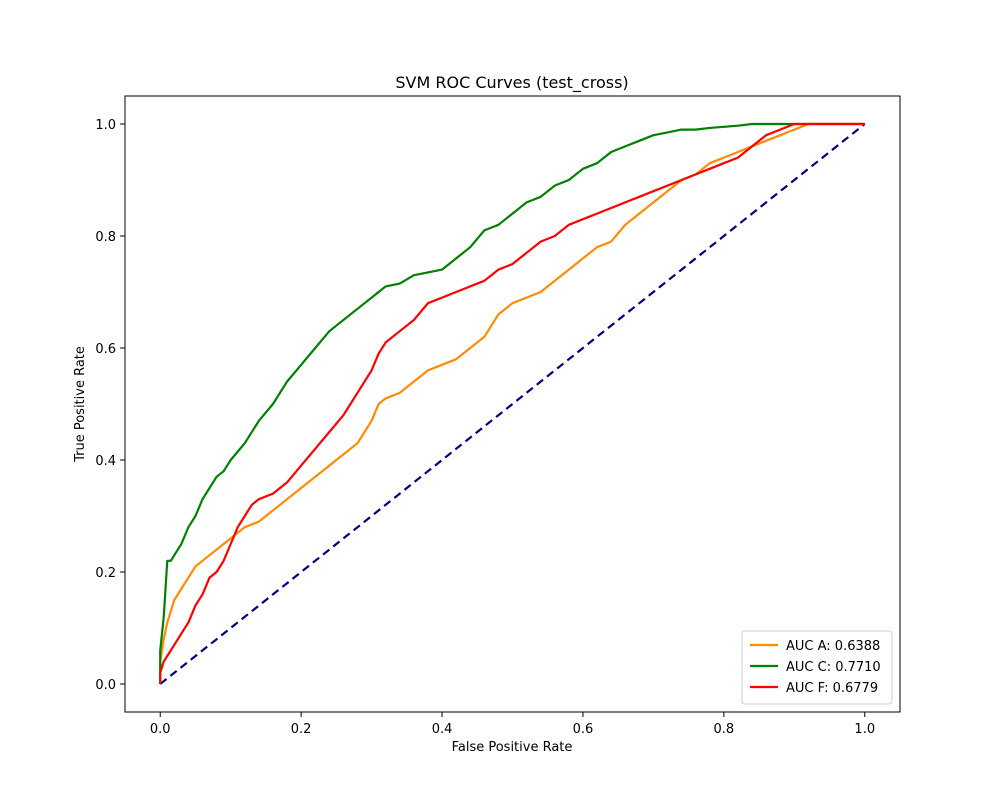  Describe the element at coordinates (105, 349) in the screenshot. I see `y-tick-label: 0.6` at that location.